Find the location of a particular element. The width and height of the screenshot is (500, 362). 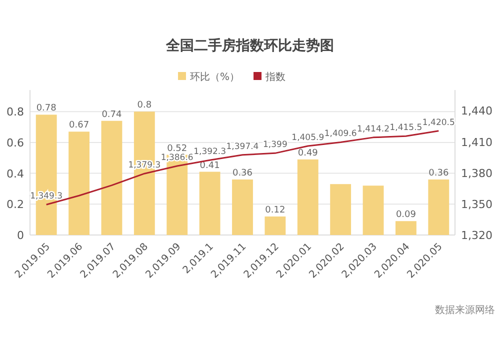

data-label: 0.41 is located at coordinates (210, 165).